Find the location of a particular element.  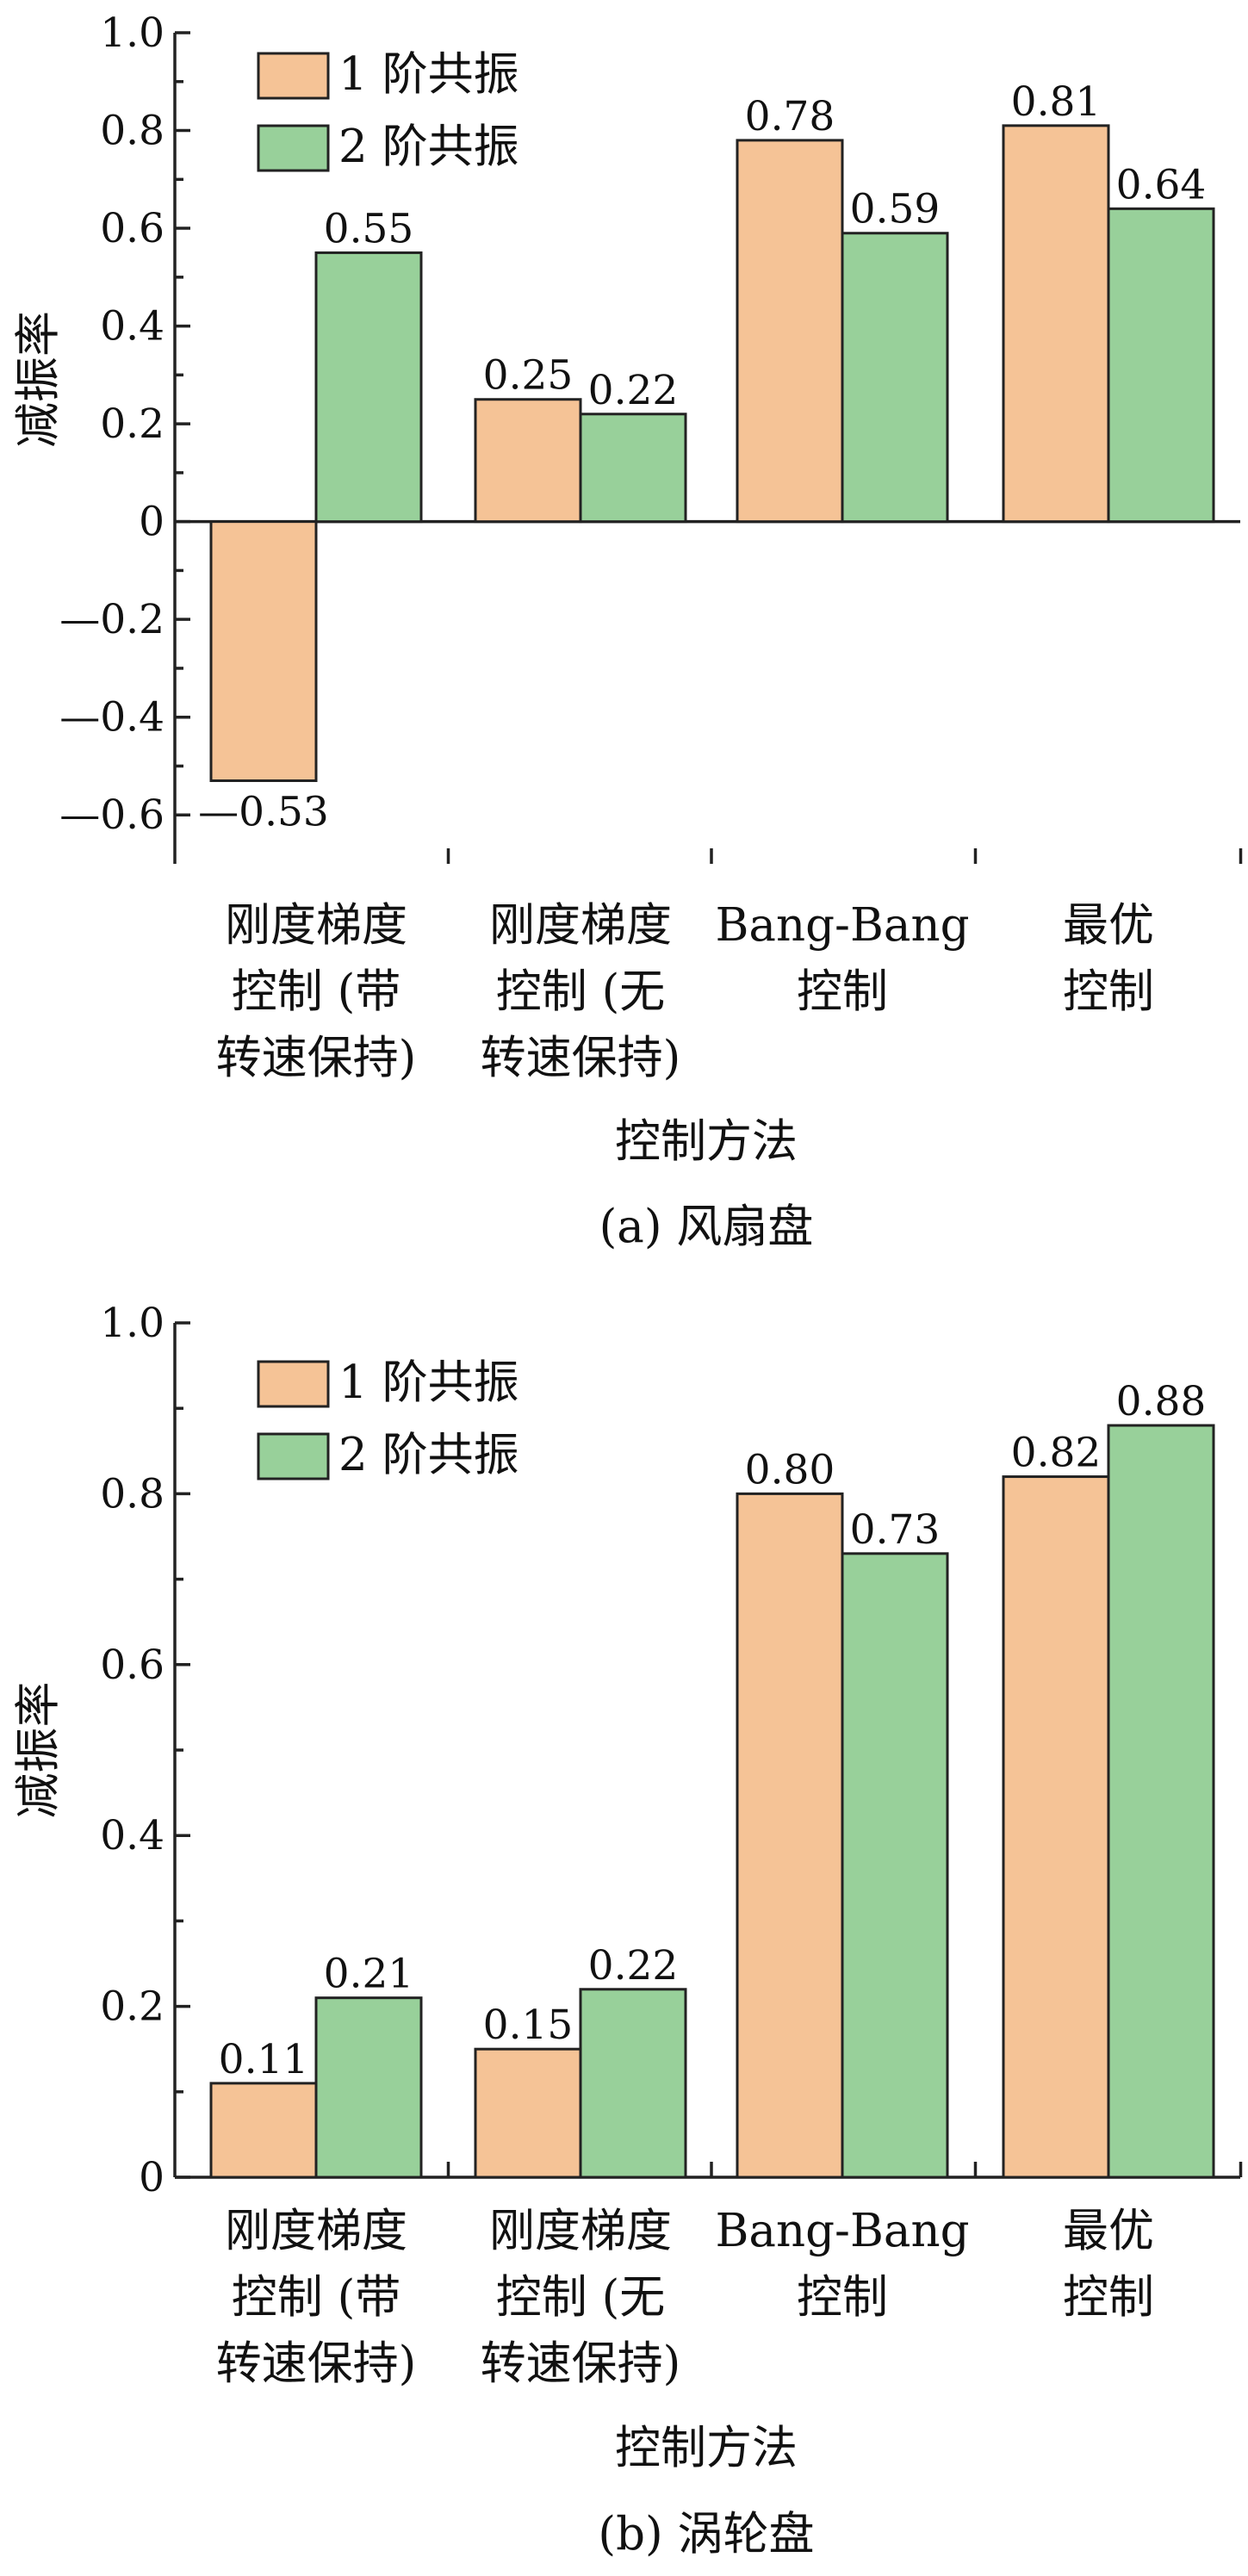

data-label: 0.21 is located at coordinates (369, 1975).